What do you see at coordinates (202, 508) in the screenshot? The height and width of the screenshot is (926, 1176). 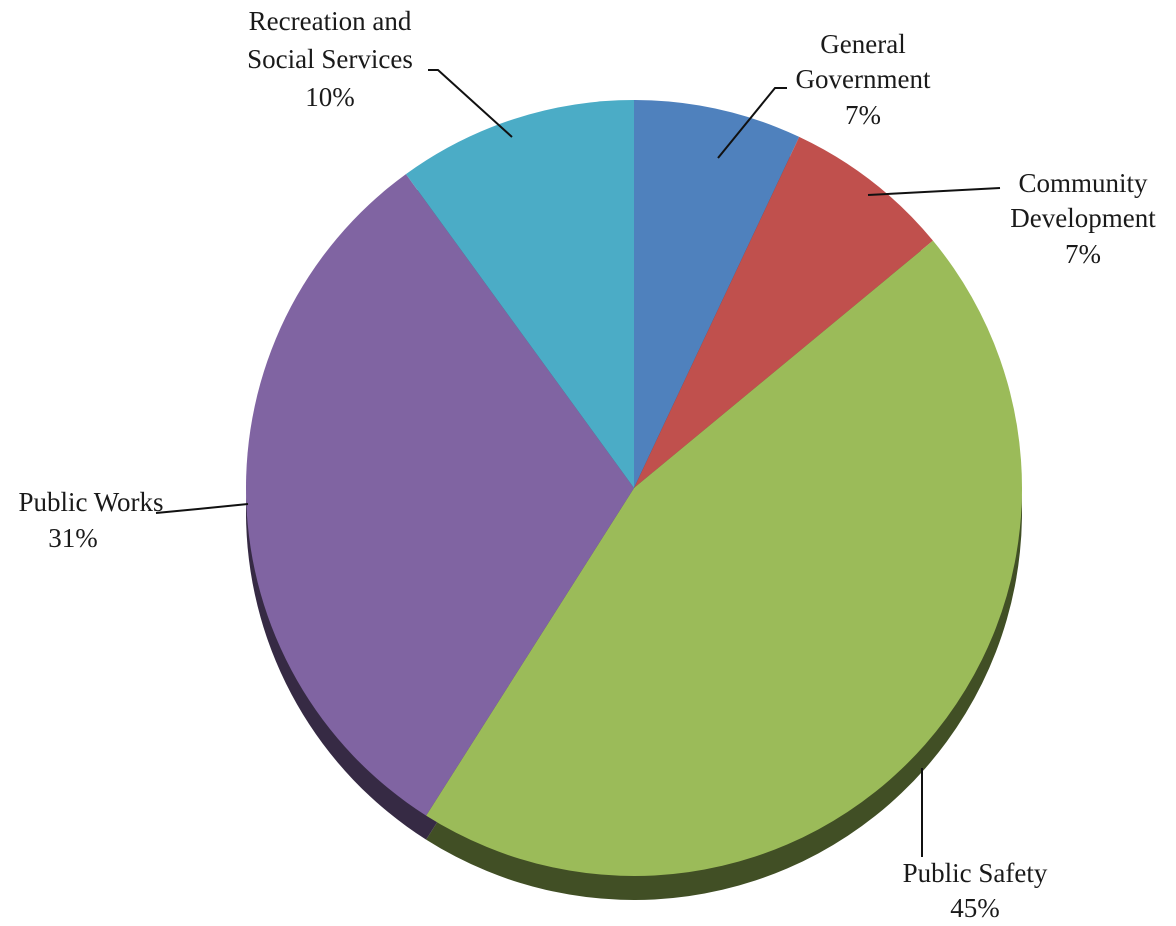 I see `leader-line-public-works` at bounding box center [202, 508].